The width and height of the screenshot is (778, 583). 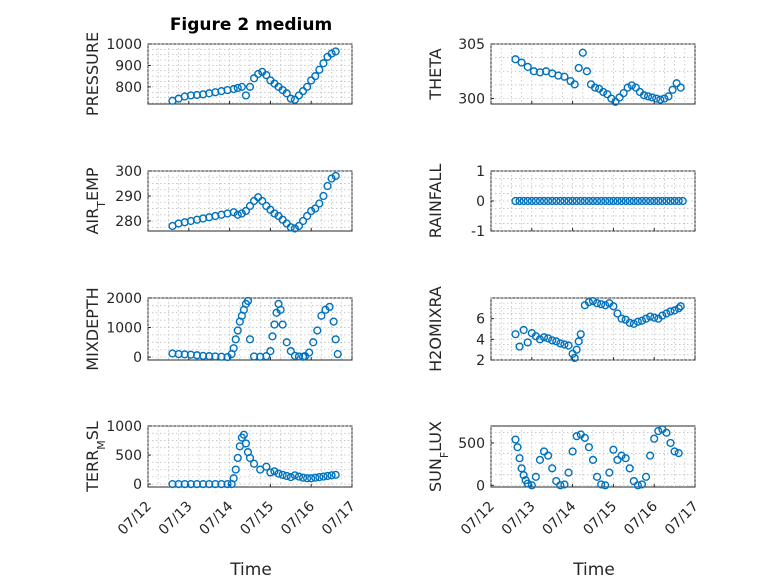 What do you see at coordinates (593, 570) in the screenshot?
I see `x-axis-label-right: Time` at bounding box center [593, 570].